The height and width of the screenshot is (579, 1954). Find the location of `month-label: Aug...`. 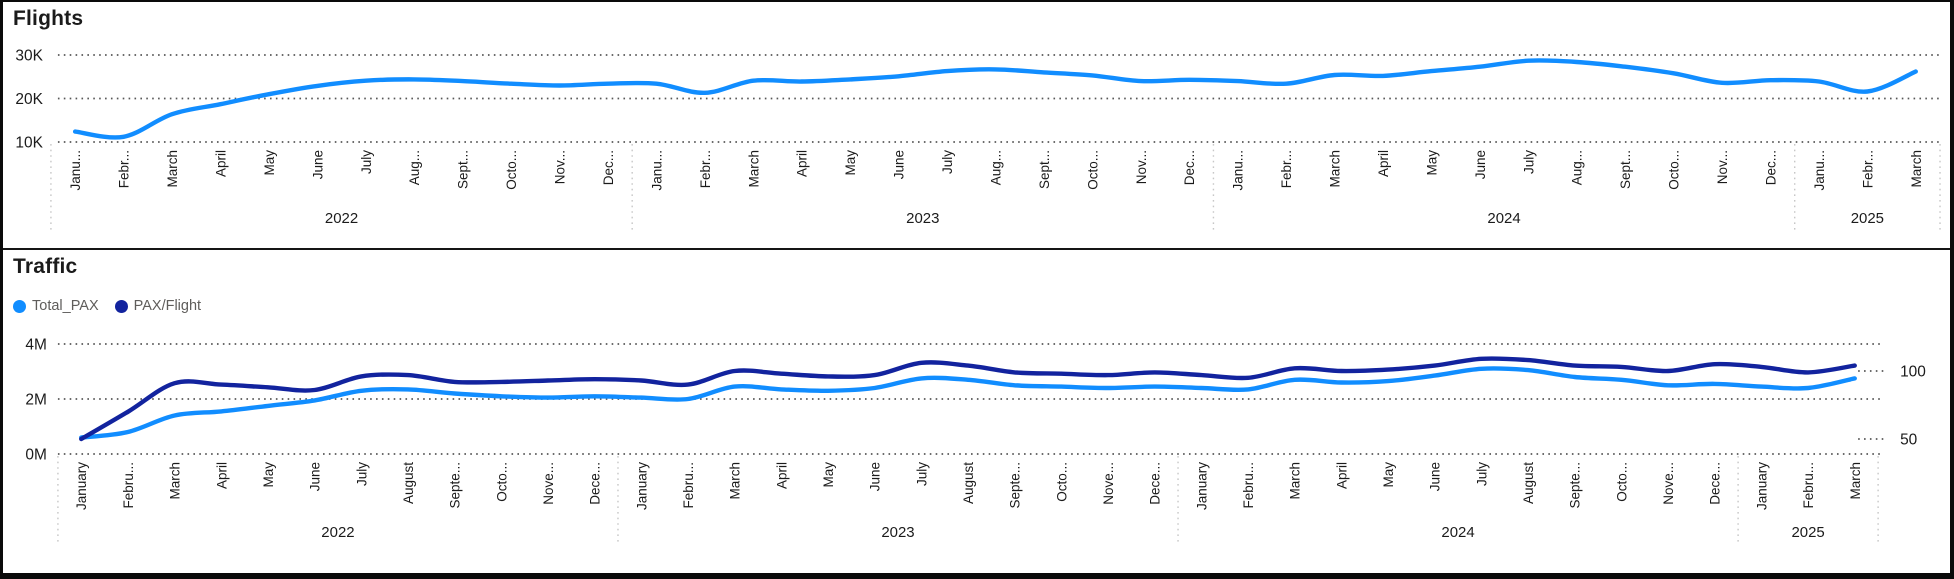

month-label: Aug... is located at coordinates (1577, 167).